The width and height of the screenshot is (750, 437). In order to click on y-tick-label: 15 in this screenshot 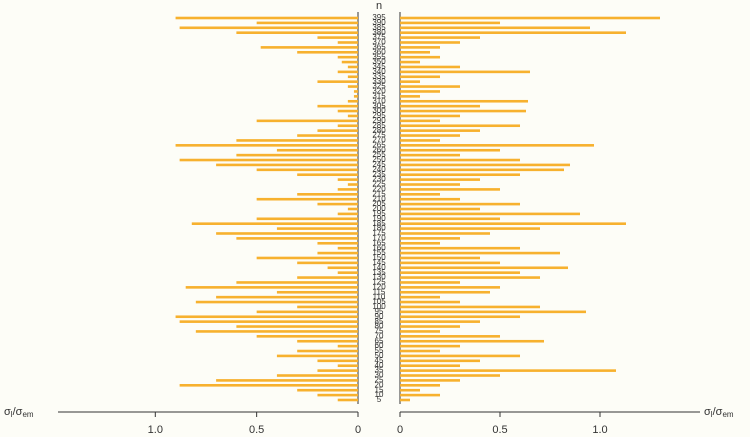, I will do `click(379, 389)`.